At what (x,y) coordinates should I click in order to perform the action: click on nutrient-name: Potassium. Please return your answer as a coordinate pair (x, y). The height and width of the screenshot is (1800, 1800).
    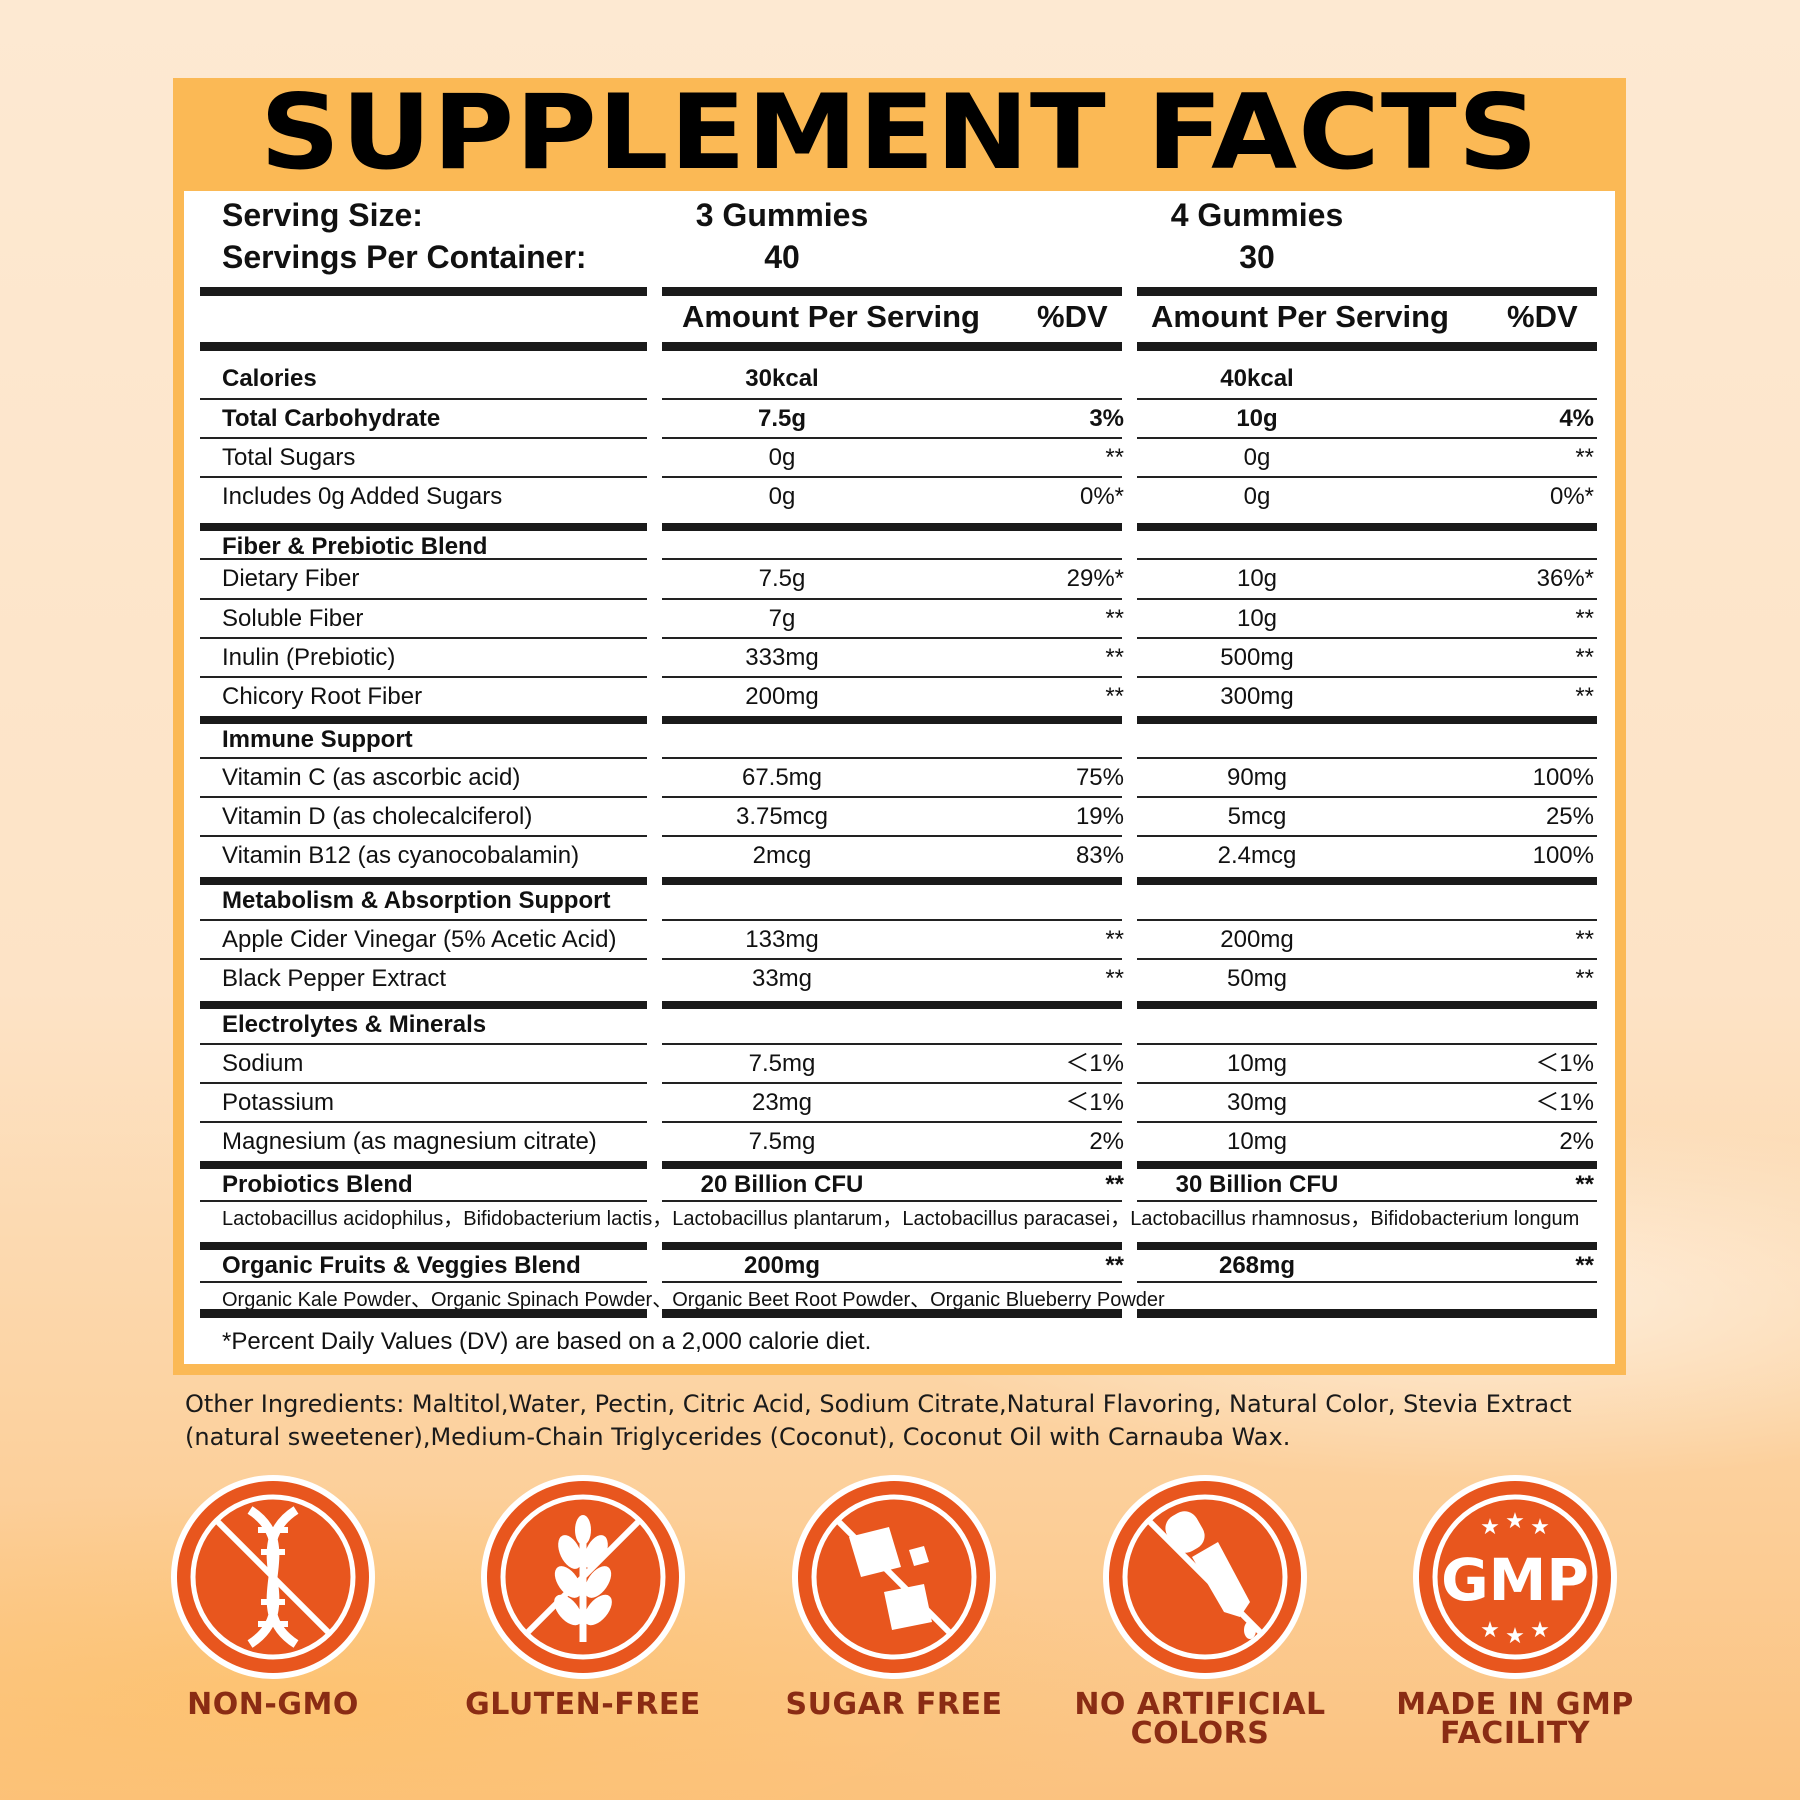
    Looking at the image, I should click on (278, 1102).